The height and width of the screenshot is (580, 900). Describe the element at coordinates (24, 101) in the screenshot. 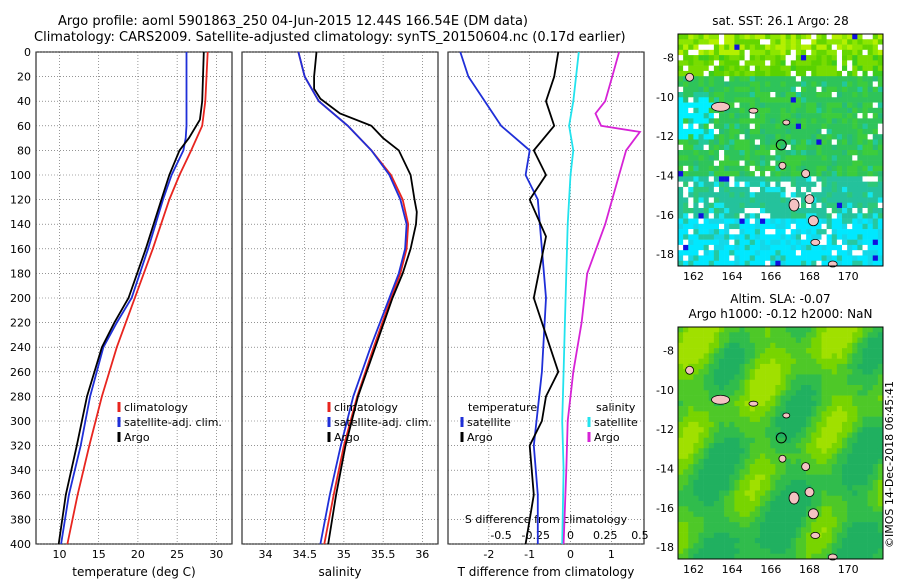

I see `y-tick-label: 40` at that location.